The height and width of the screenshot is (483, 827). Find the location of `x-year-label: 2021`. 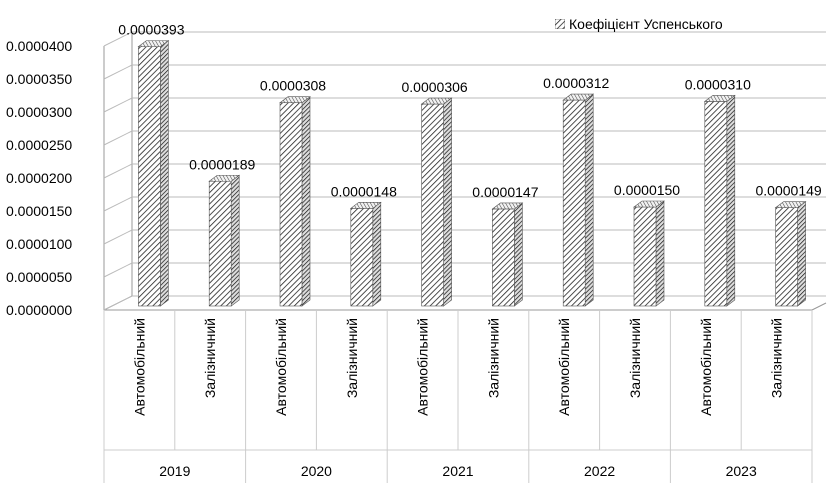

x-year-label: 2021 is located at coordinates (457, 471).